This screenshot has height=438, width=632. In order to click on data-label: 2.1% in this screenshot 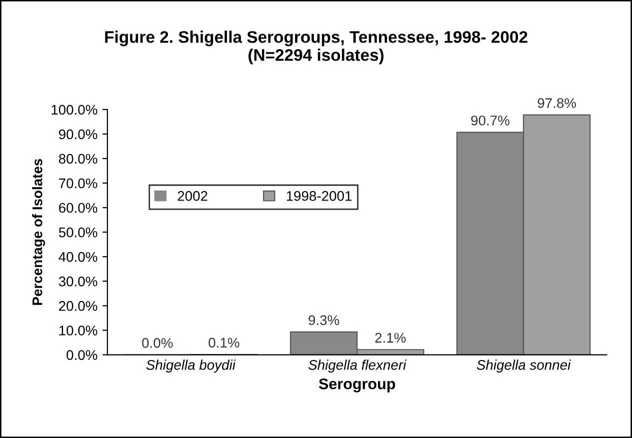, I will do `click(390, 337)`.